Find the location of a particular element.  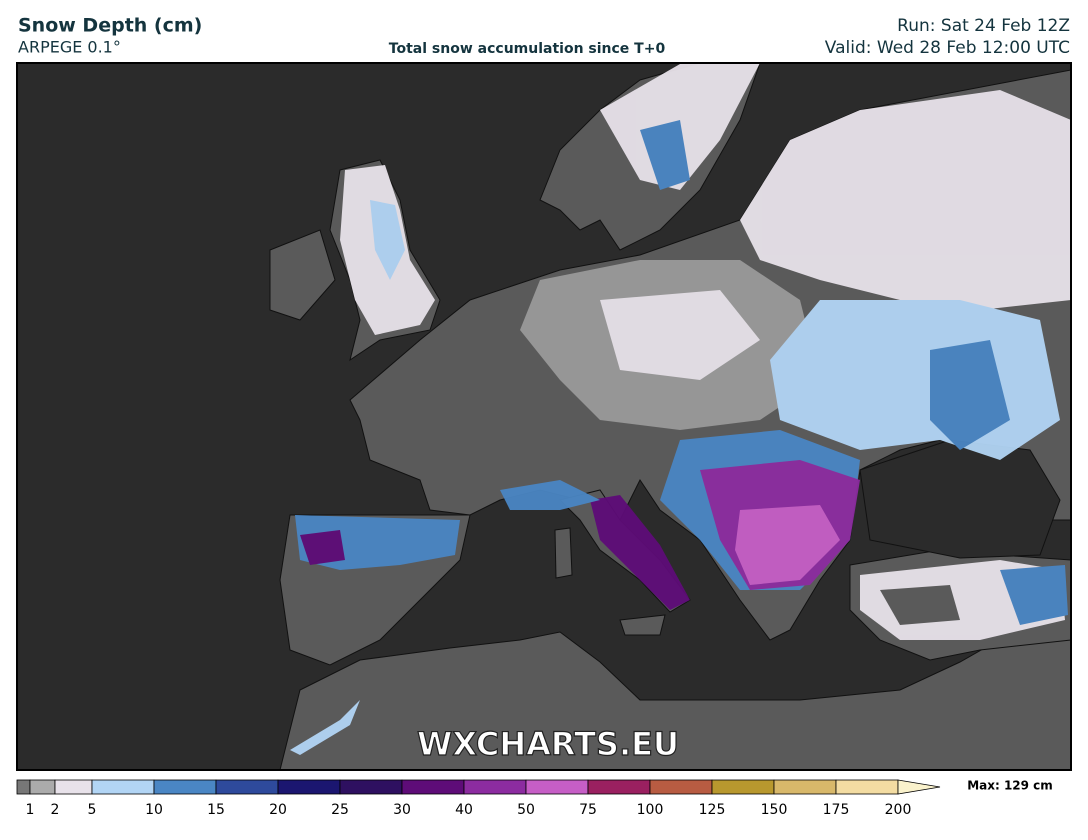

subtitle: Total snow accumulation since T+0 is located at coordinates (527, 49).